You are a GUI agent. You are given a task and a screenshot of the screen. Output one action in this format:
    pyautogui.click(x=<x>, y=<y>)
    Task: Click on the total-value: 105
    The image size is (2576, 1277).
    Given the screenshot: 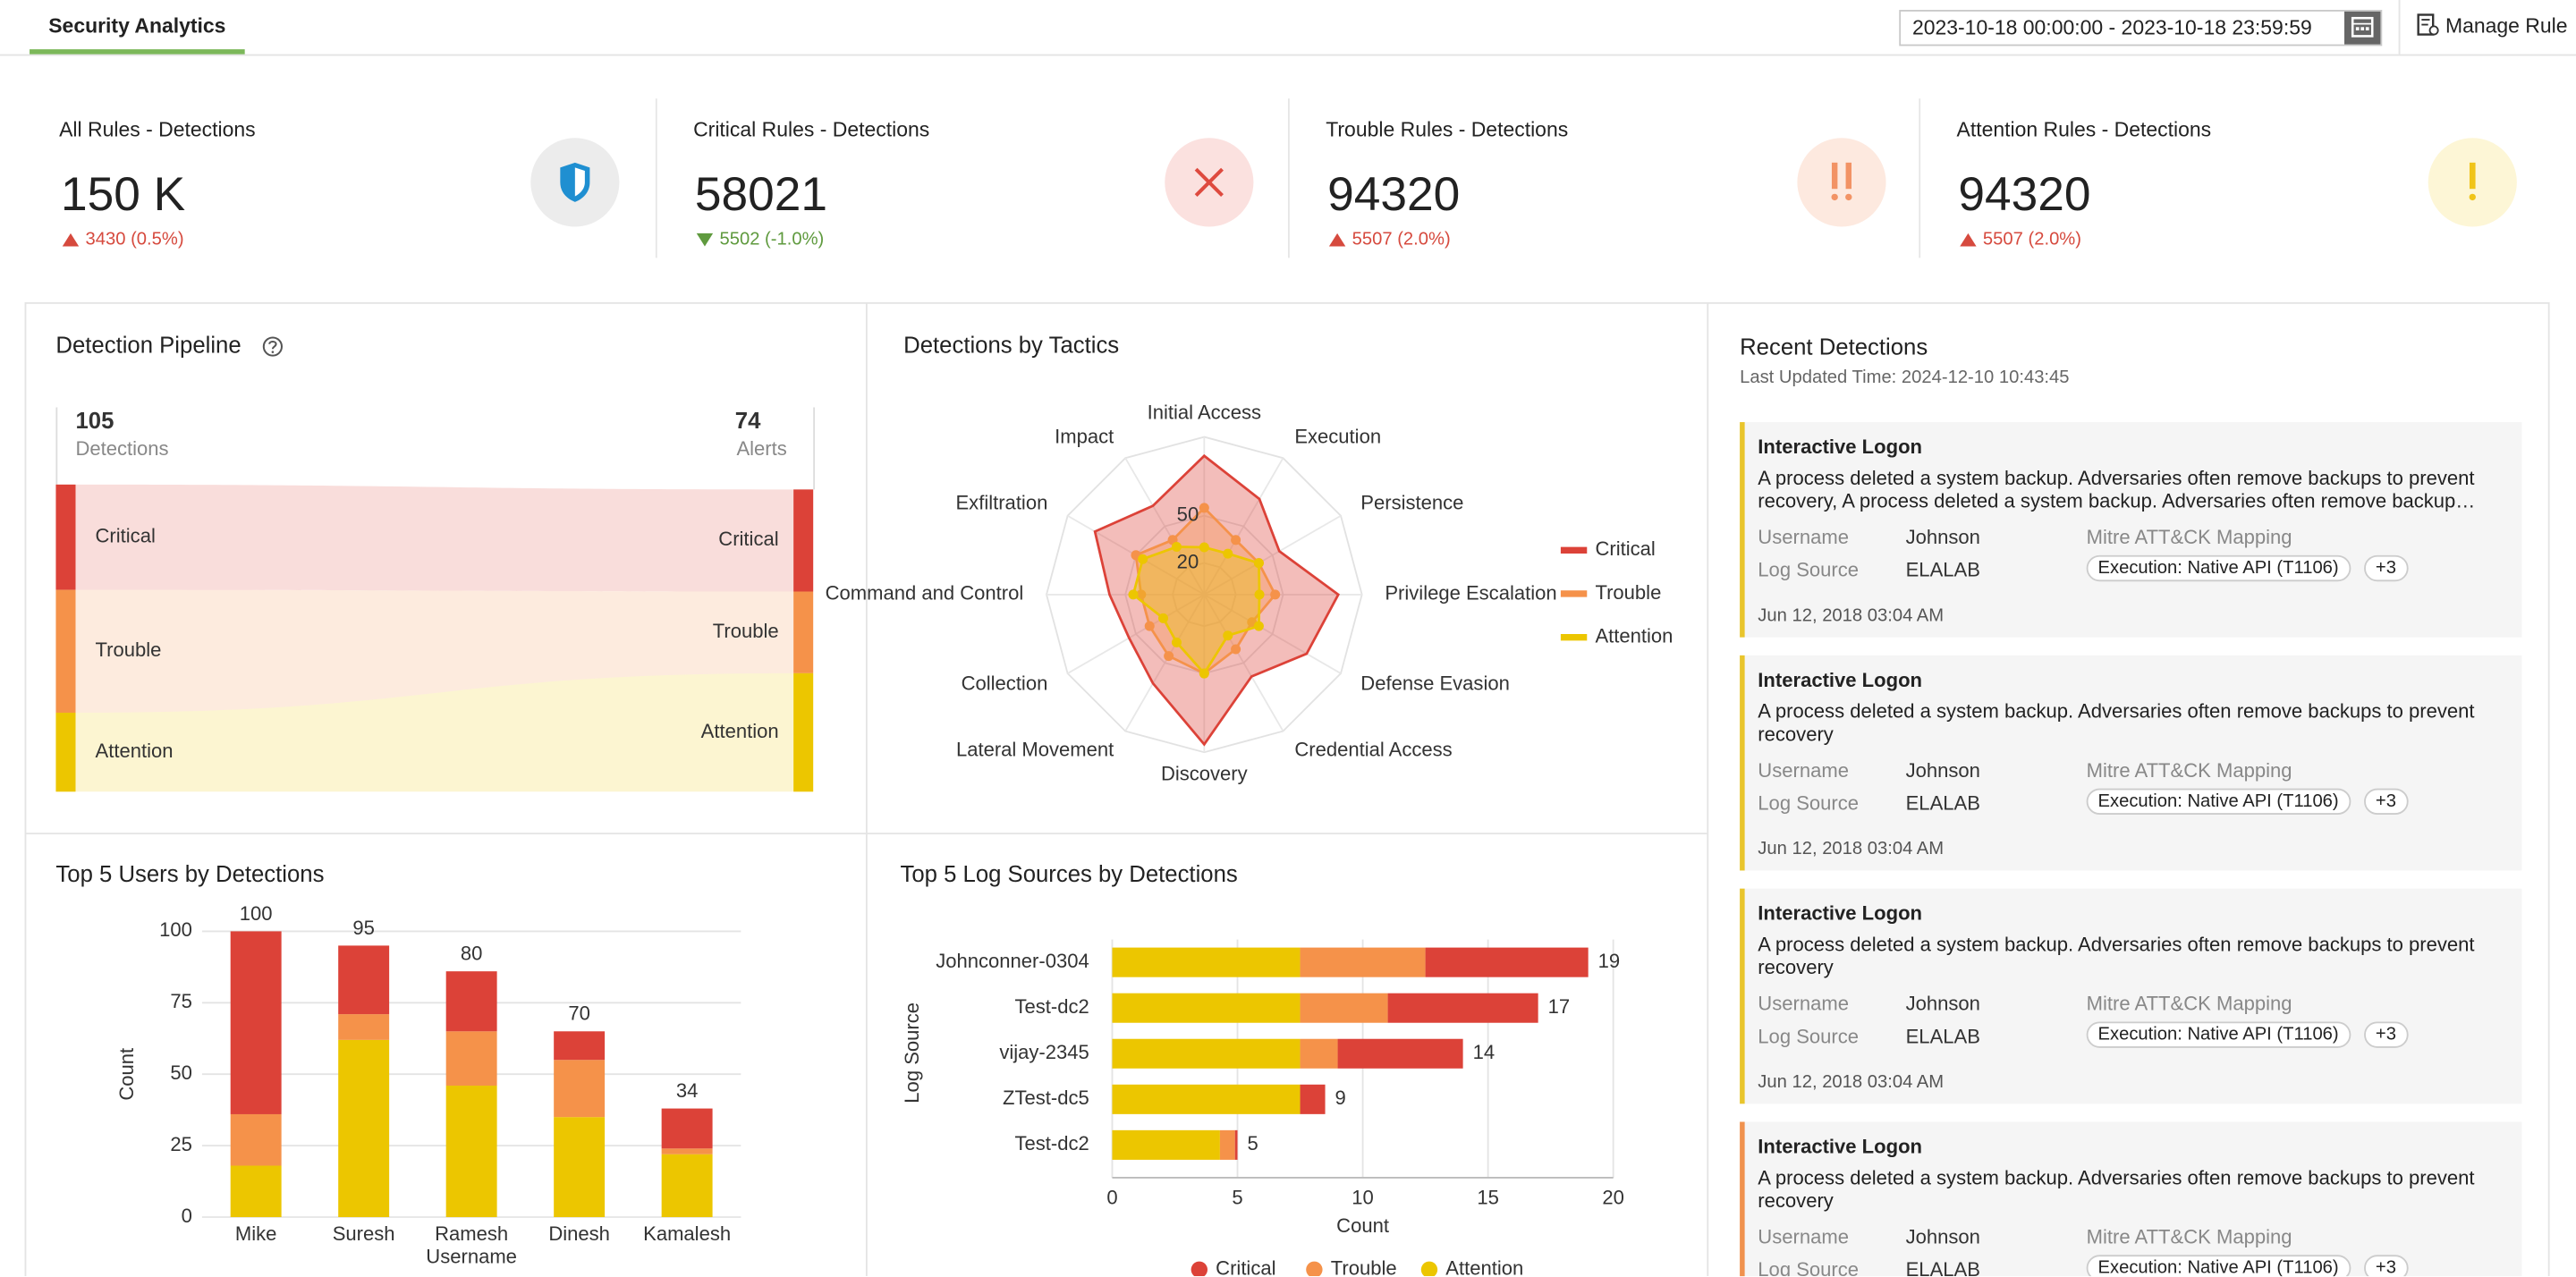 What is the action you would take?
    pyautogui.click(x=94, y=421)
    